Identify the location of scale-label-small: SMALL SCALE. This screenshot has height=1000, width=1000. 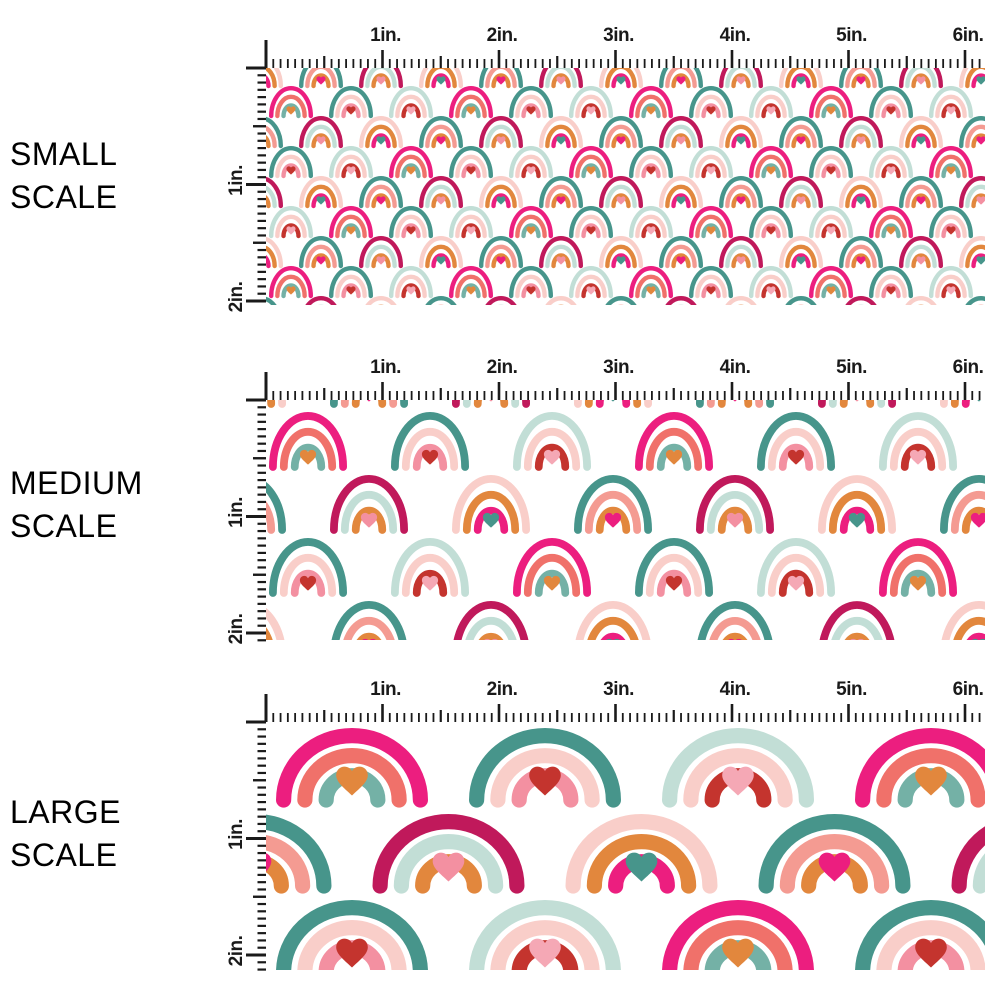
(63, 176).